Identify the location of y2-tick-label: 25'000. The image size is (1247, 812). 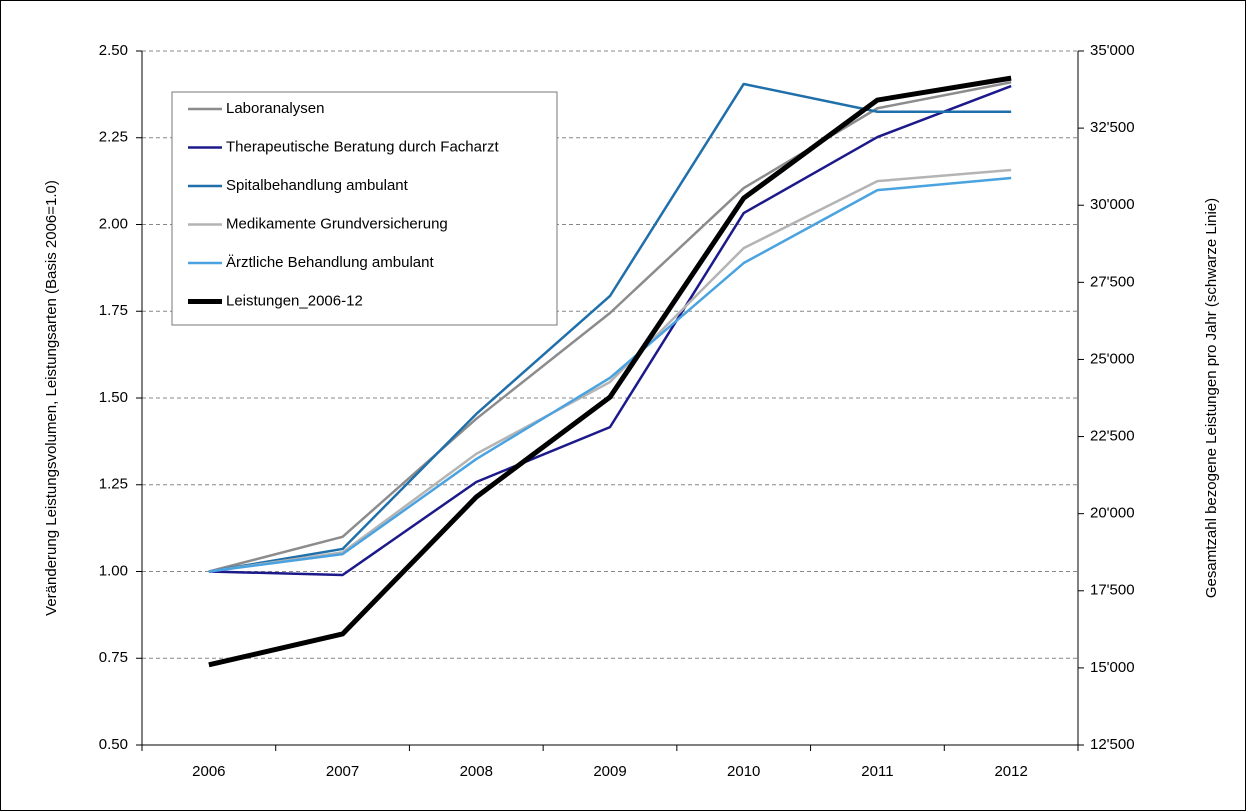
(1112, 358).